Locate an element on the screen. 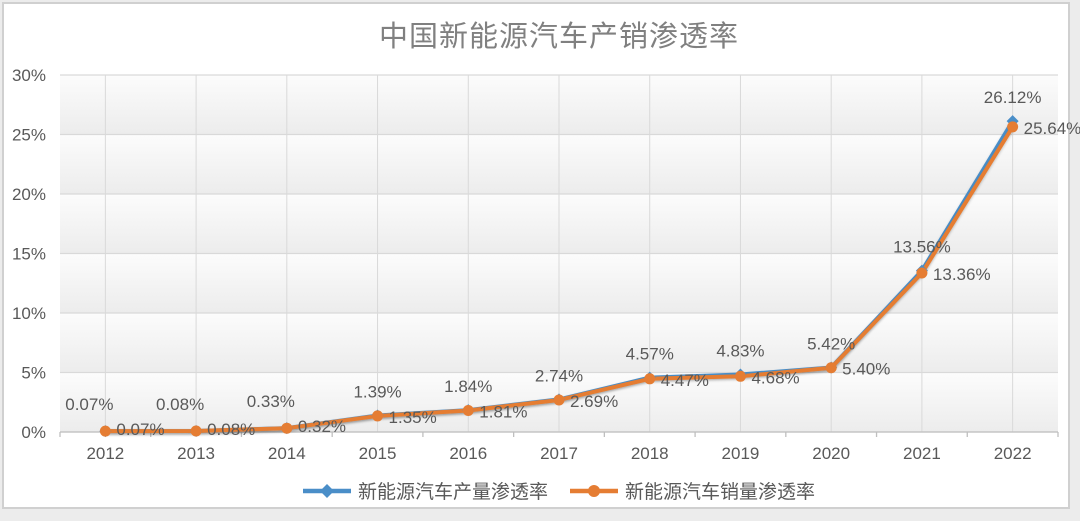 The height and width of the screenshot is (521, 1080). legend: 新能源汽车产量渗透率 新能源汽车销量渗透率 is located at coordinates (559, 490).